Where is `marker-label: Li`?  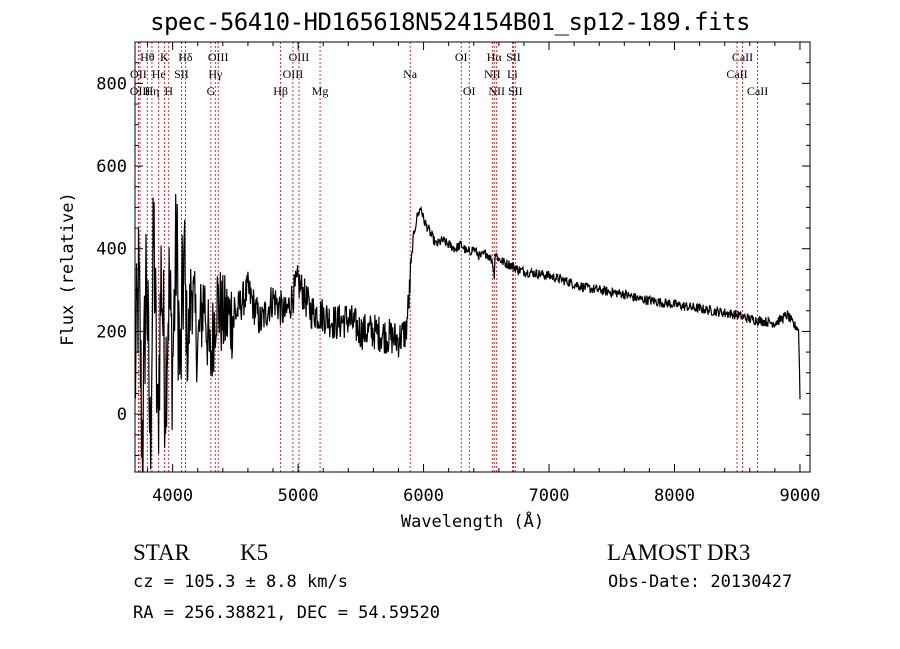
marker-label: Li is located at coordinates (512, 74).